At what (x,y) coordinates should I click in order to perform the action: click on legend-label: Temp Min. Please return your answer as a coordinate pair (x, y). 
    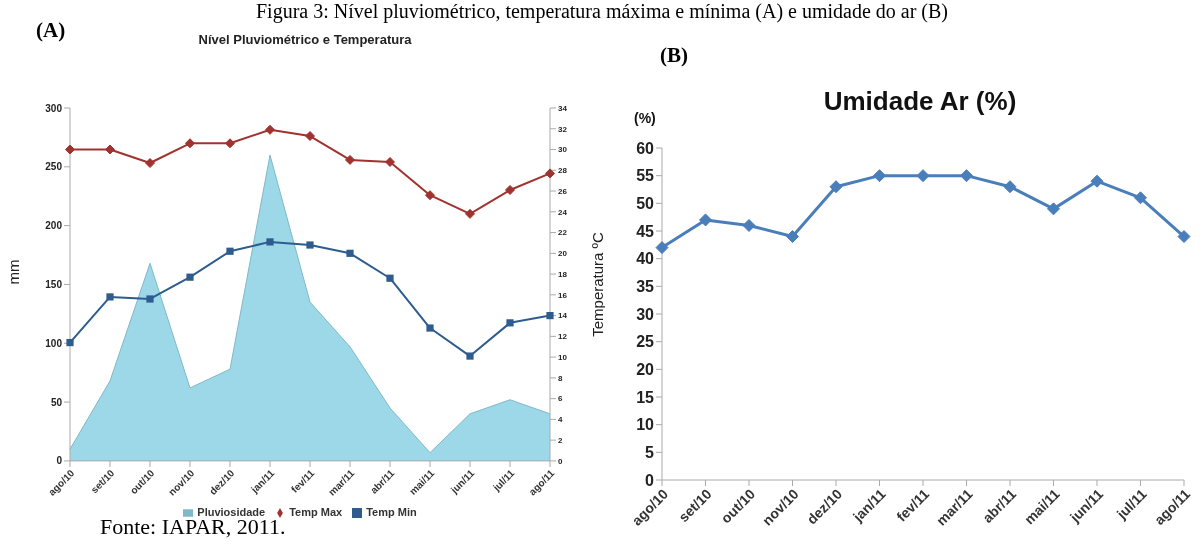
    Looking at the image, I should click on (391, 511).